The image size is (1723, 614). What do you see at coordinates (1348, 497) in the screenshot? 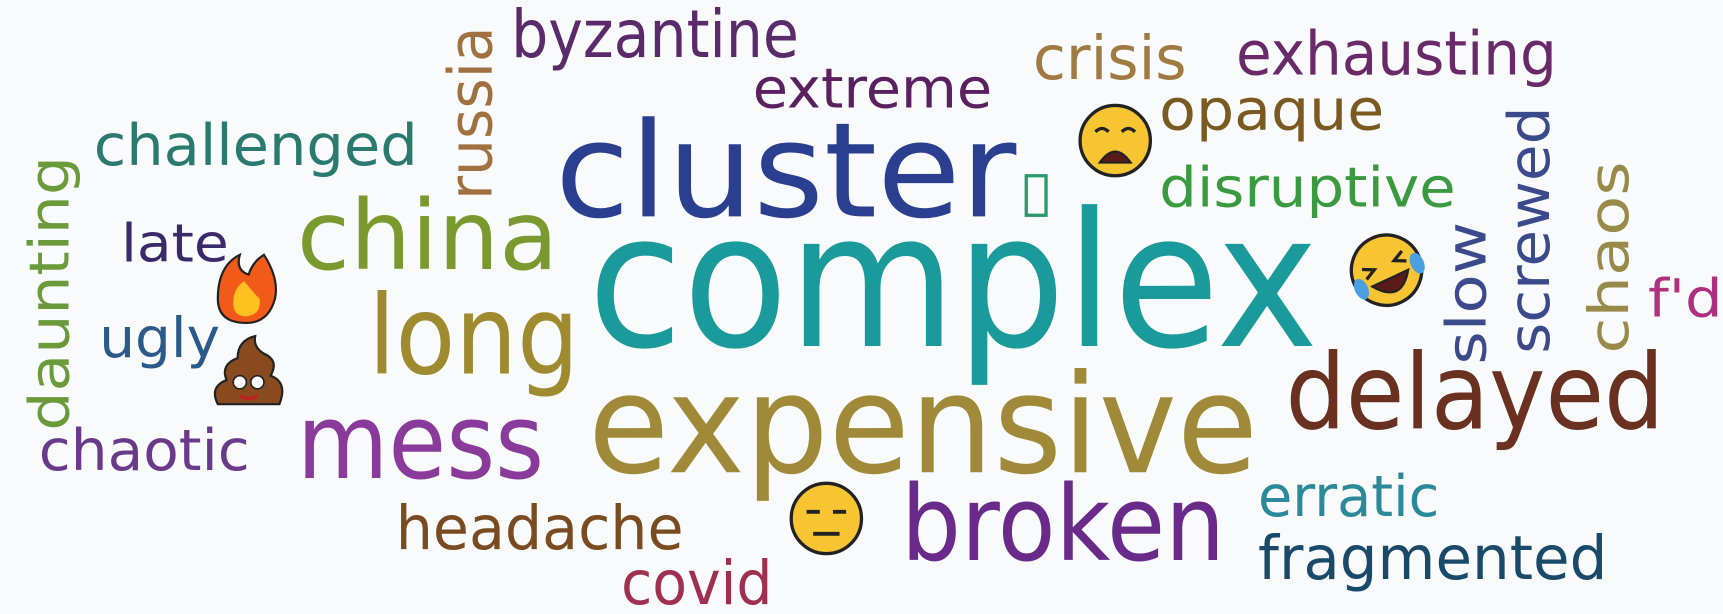
I see `word: erratic` at bounding box center [1348, 497].